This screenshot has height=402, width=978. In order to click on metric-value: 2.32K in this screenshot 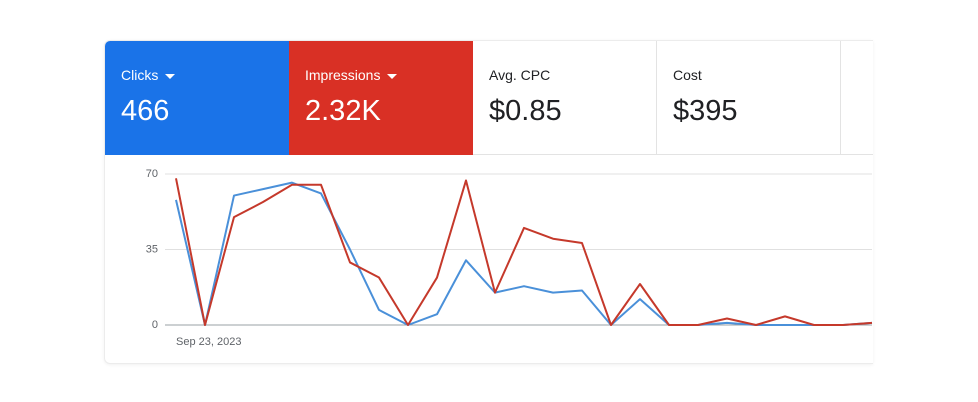, I will do `click(343, 111)`.